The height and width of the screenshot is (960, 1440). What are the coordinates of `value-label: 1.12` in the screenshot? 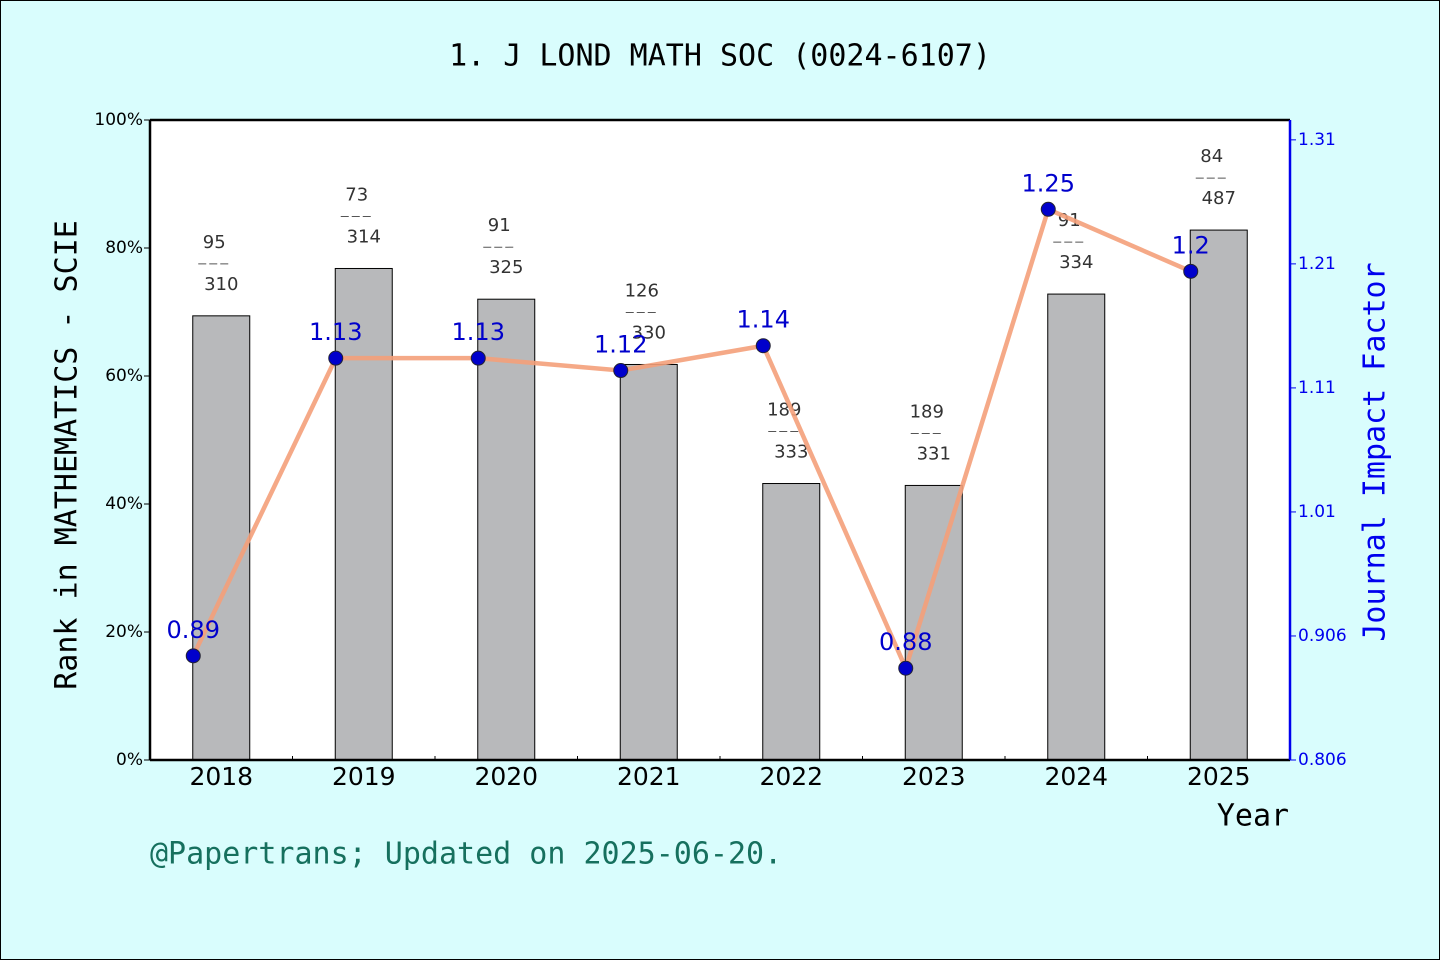 It's located at (620, 345).